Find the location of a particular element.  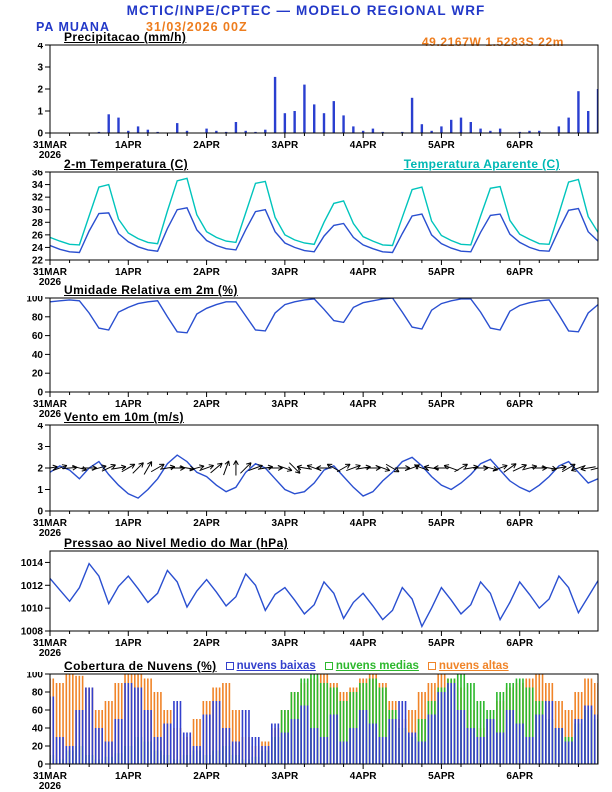

svg-text: 20 is located at coordinates (38, 747).